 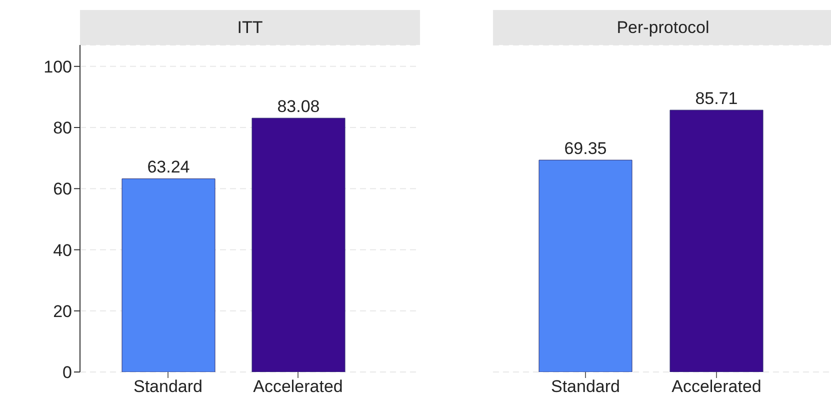 I want to click on chart-title: ITT, so click(x=250, y=27).